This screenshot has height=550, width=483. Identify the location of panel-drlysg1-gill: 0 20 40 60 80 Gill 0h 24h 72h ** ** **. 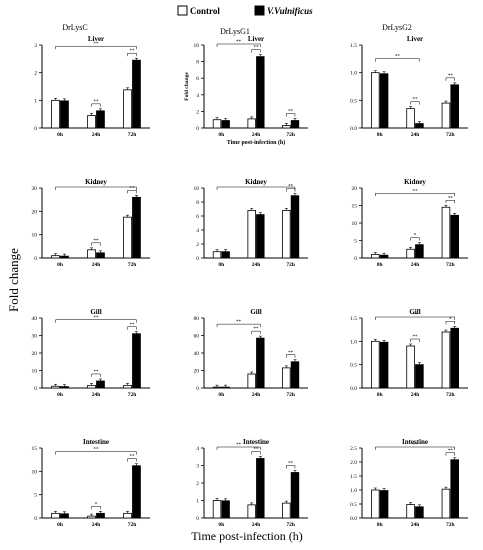
(251, 353).